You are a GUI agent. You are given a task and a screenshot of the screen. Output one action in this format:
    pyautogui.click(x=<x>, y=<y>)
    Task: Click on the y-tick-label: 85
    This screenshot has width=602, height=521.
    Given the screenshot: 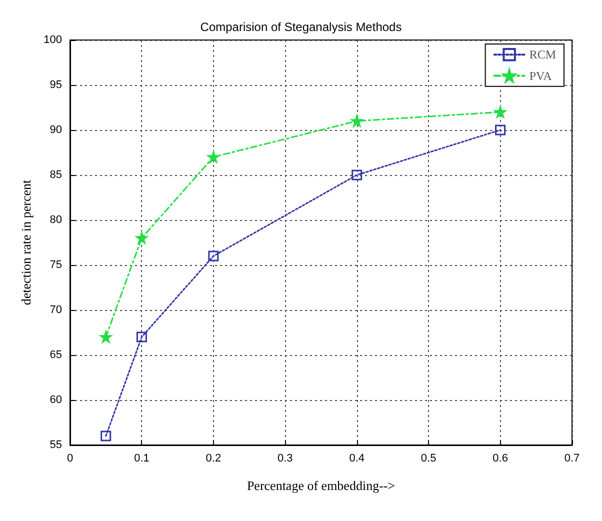 What is the action you would take?
    pyautogui.click(x=56, y=175)
    